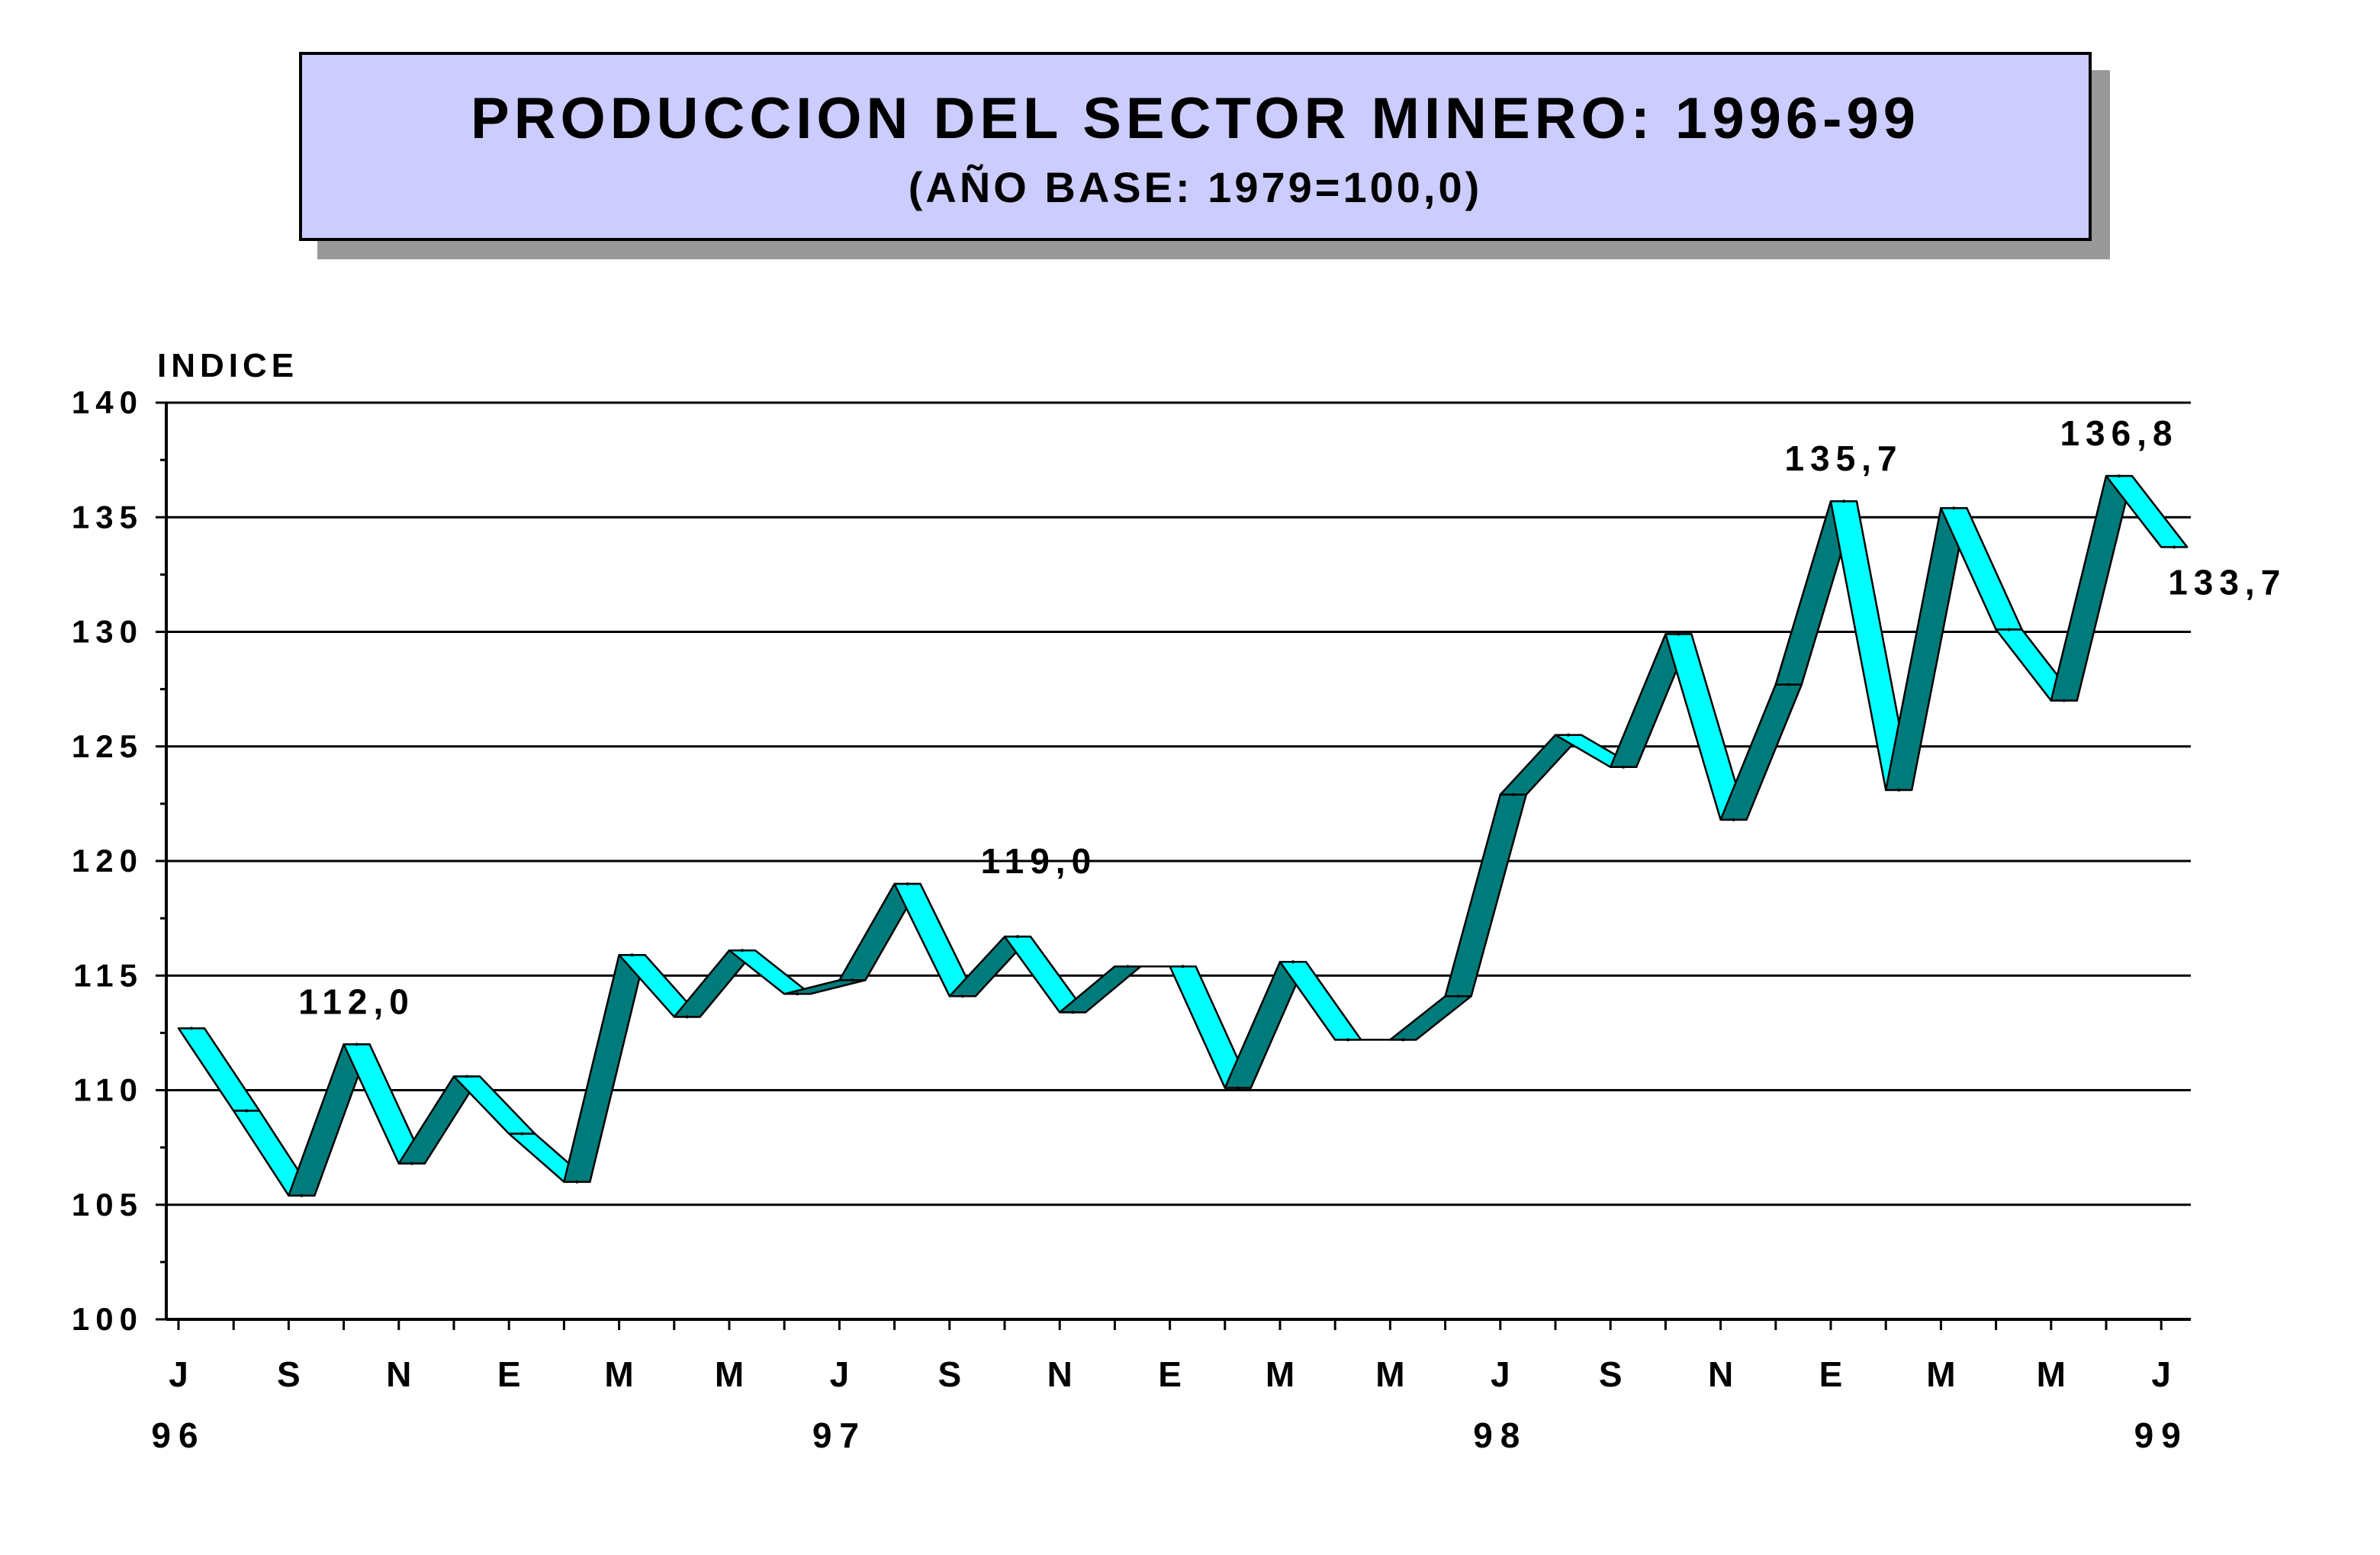 The height and width of the screenshot is (1555, 2380). I want to click on y-tick-label: 135, so click(107, 517).